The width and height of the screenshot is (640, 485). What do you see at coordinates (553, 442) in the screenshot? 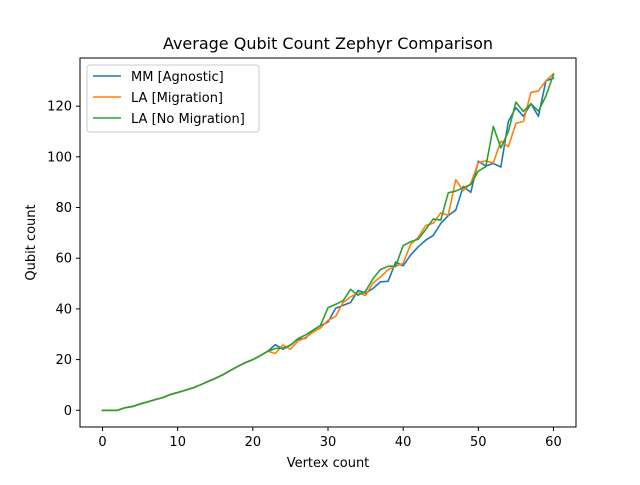
I see `x-tick-label: 60` at bounding box center [553, 442].